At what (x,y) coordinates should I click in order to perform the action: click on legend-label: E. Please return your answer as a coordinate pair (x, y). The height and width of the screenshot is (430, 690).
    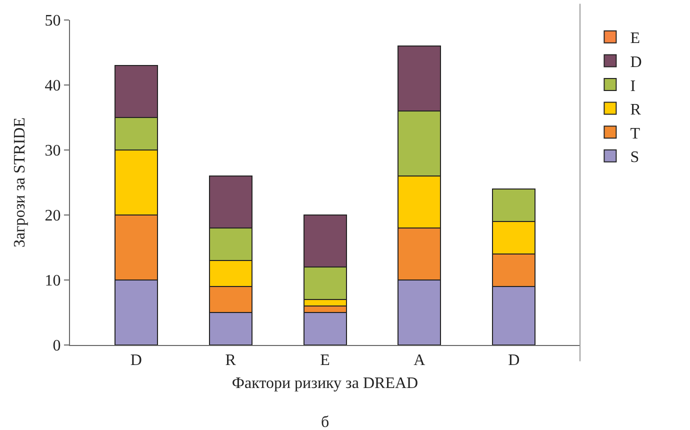
    Looking at the image, I should click on (635, 39).